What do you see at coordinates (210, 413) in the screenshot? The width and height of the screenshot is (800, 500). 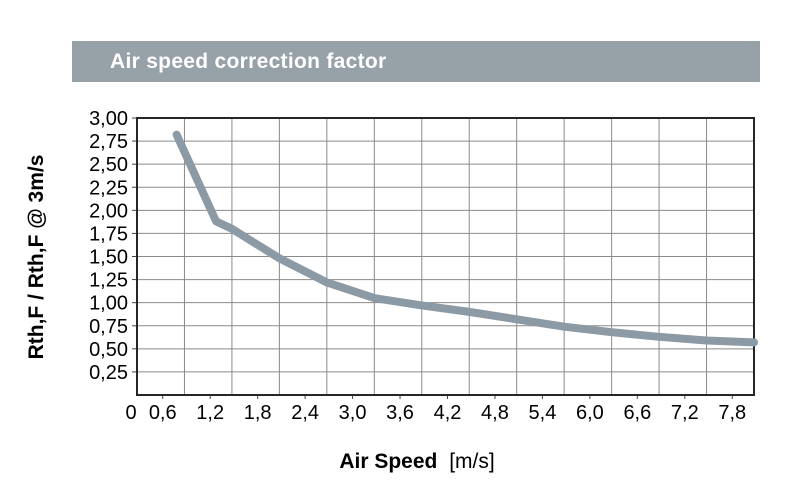 I see `x-tick-label: 1,2` at bounding box center [210, 413].